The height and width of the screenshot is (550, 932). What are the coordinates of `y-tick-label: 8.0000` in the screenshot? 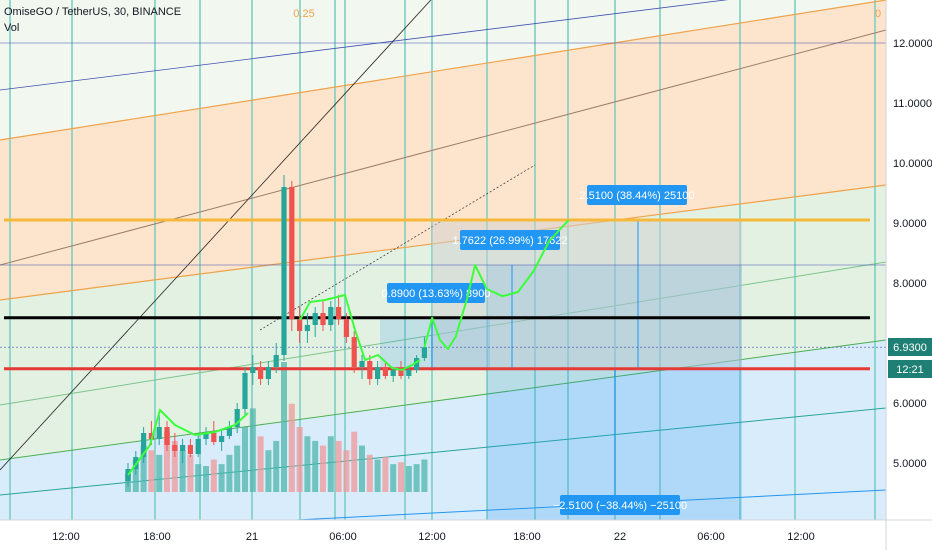 It's located at (910, 284).